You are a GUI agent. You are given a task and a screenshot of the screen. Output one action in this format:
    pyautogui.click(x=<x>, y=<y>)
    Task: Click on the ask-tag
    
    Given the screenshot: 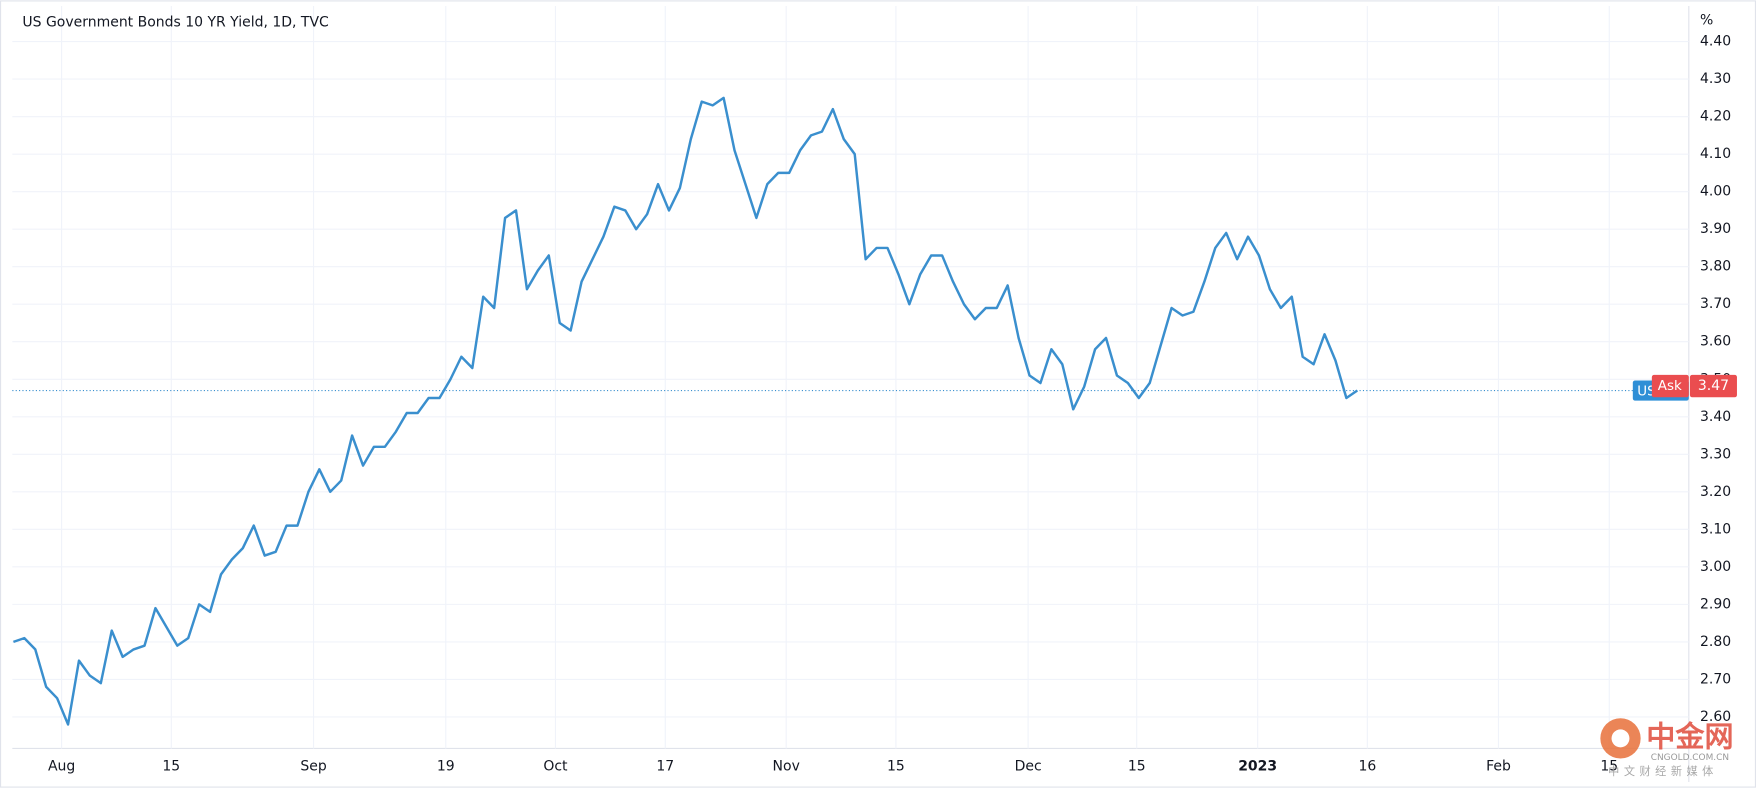 What is the action you would take?
    pyautogui.click(x=1670, y=386)
    